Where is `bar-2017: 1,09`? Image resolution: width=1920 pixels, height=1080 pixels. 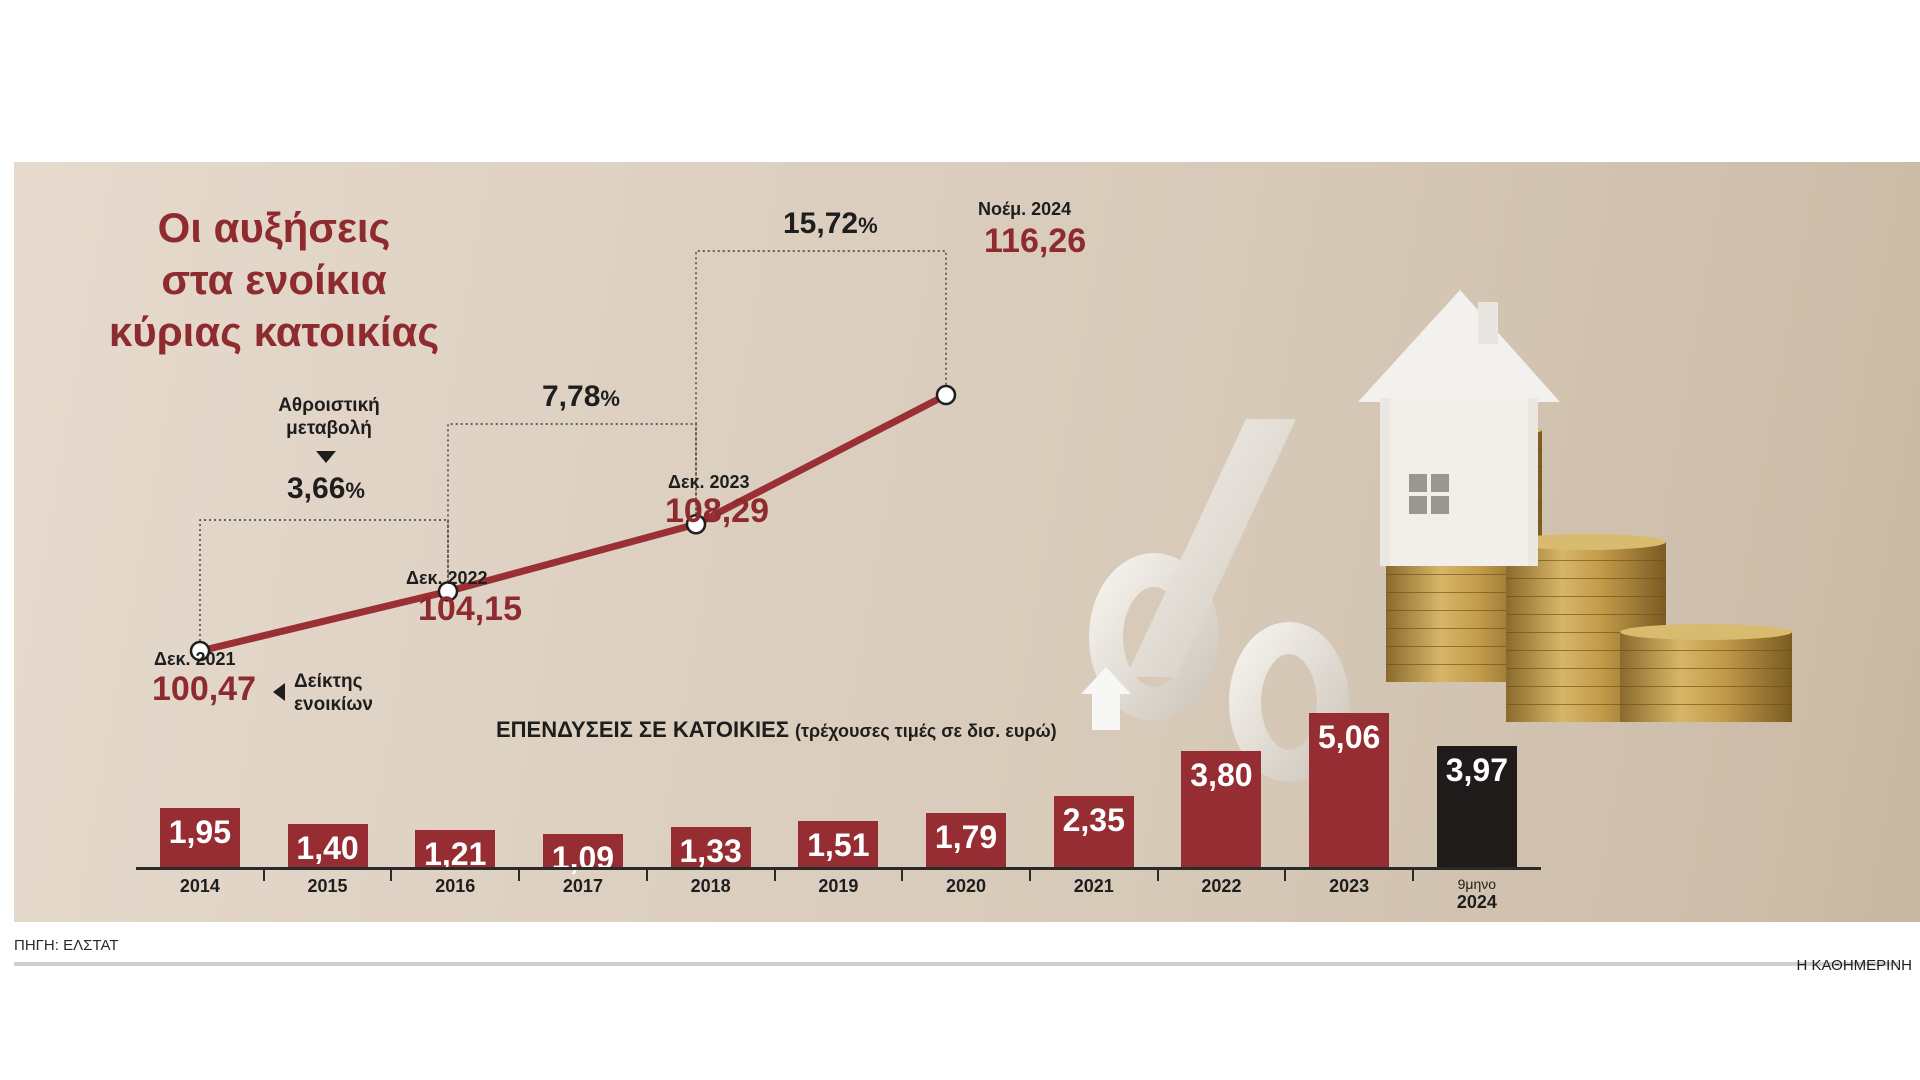 bar-2017: 1,09 is located at coordinates (582, 854).